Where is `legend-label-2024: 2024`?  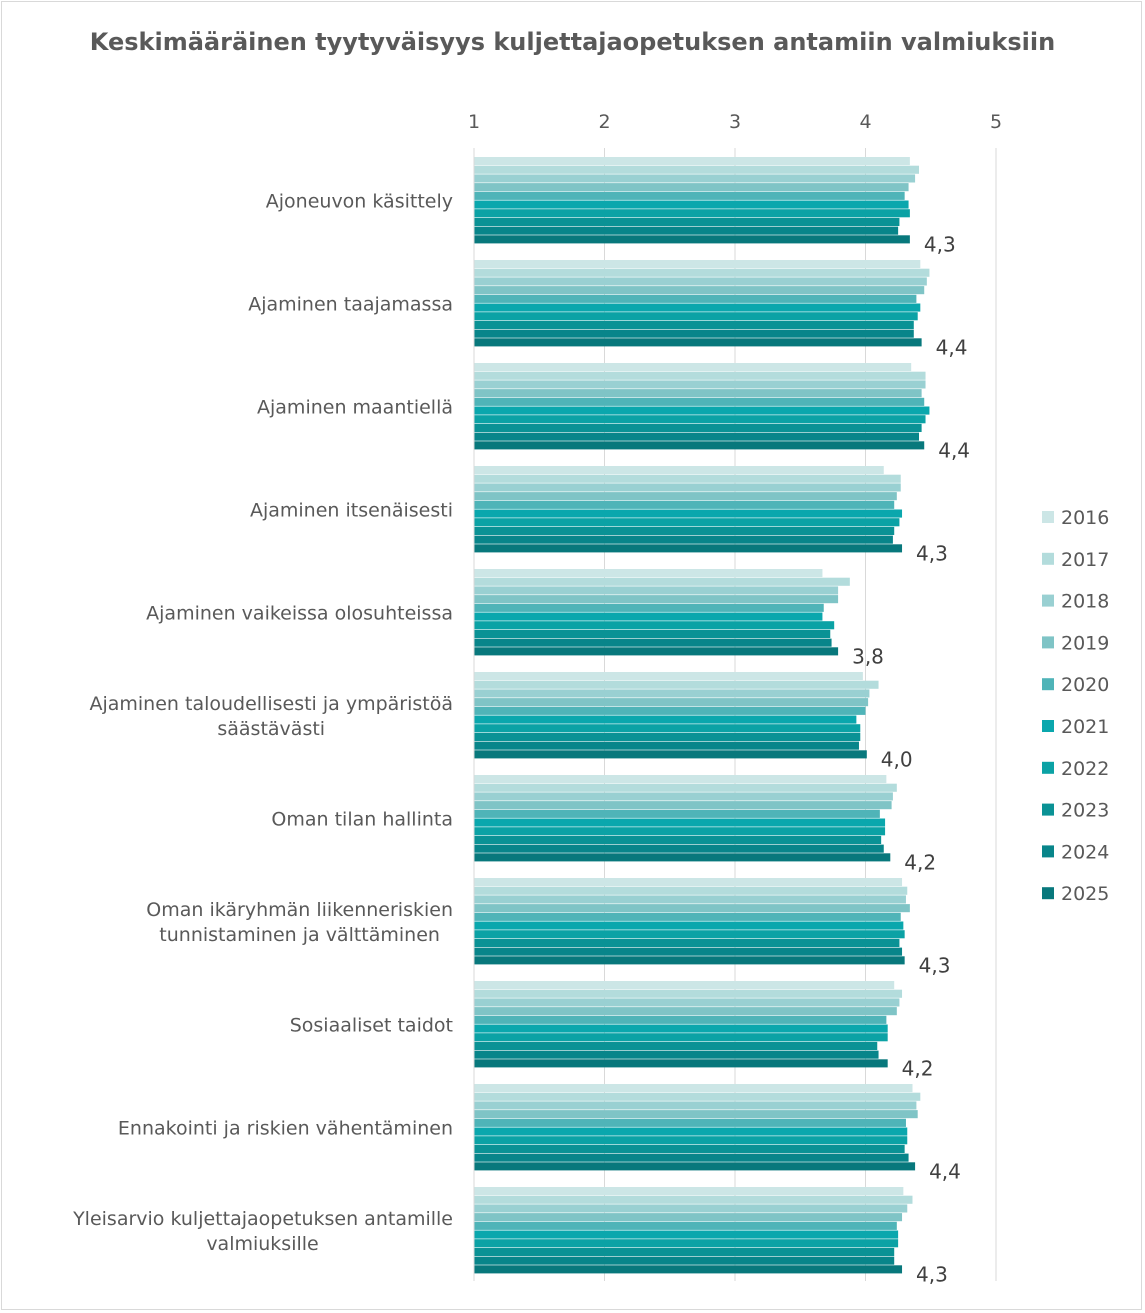
legend-label-2024: 2024 is located at coordinates (1085, 852).